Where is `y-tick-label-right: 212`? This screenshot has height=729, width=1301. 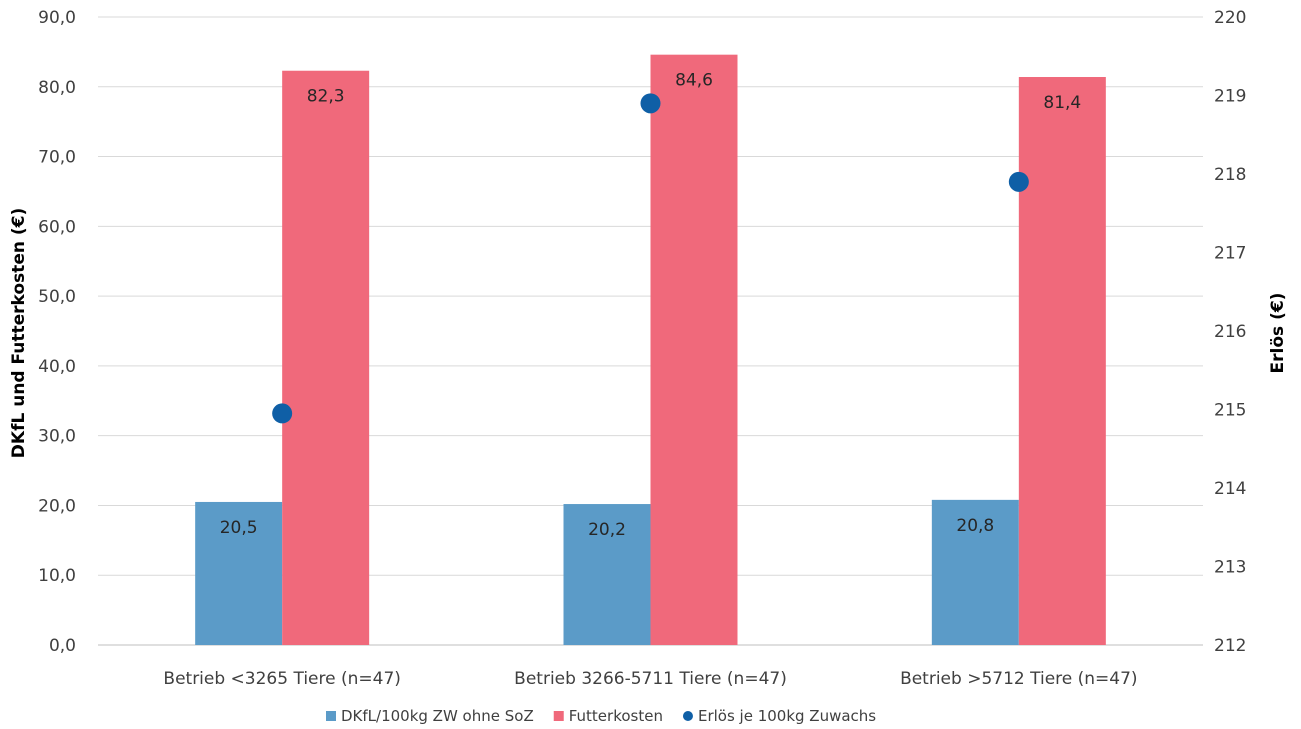 y-tick-label-right: 212 is located at coordinates (1230, 646).